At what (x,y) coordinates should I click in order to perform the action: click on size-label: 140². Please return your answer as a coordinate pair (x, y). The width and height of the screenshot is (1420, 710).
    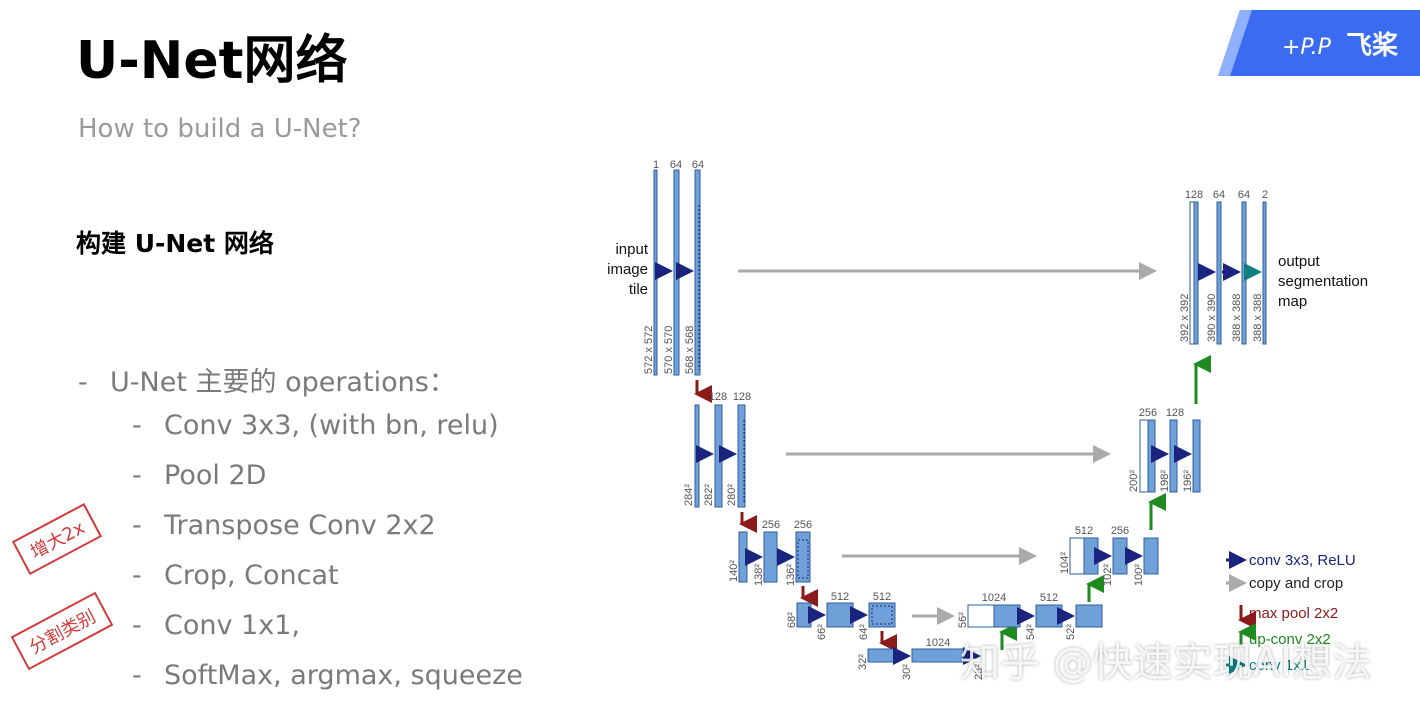
    Looking at the image, I should click on (734, 571).